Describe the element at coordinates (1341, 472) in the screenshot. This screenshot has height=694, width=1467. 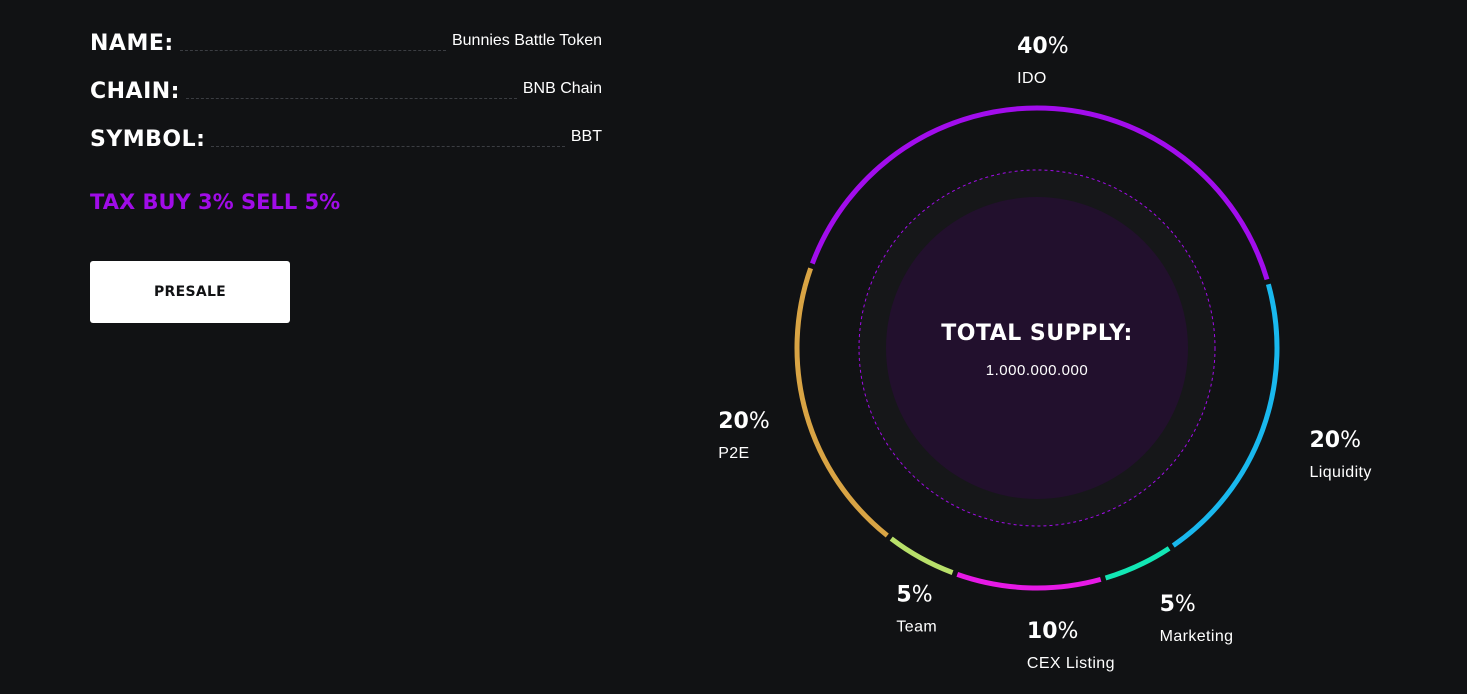
I see `slice-name: Liquidity` at that location.